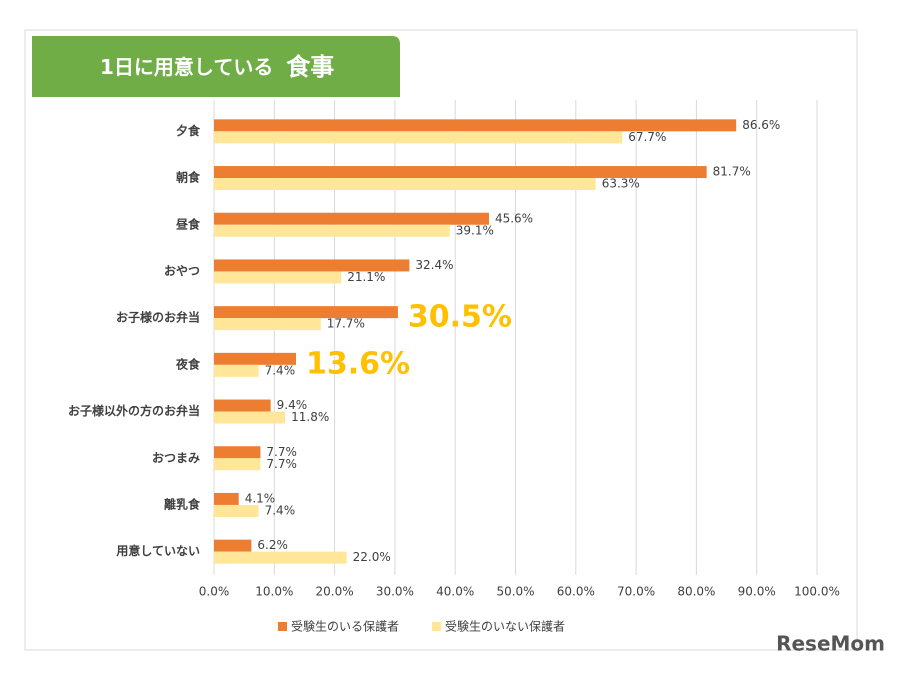 The height and width of the screenshot is (673, 897). Describe the element at coordinates (696, 592) in the screenshot. I see `x-tick-label: 80.0%` at that location.